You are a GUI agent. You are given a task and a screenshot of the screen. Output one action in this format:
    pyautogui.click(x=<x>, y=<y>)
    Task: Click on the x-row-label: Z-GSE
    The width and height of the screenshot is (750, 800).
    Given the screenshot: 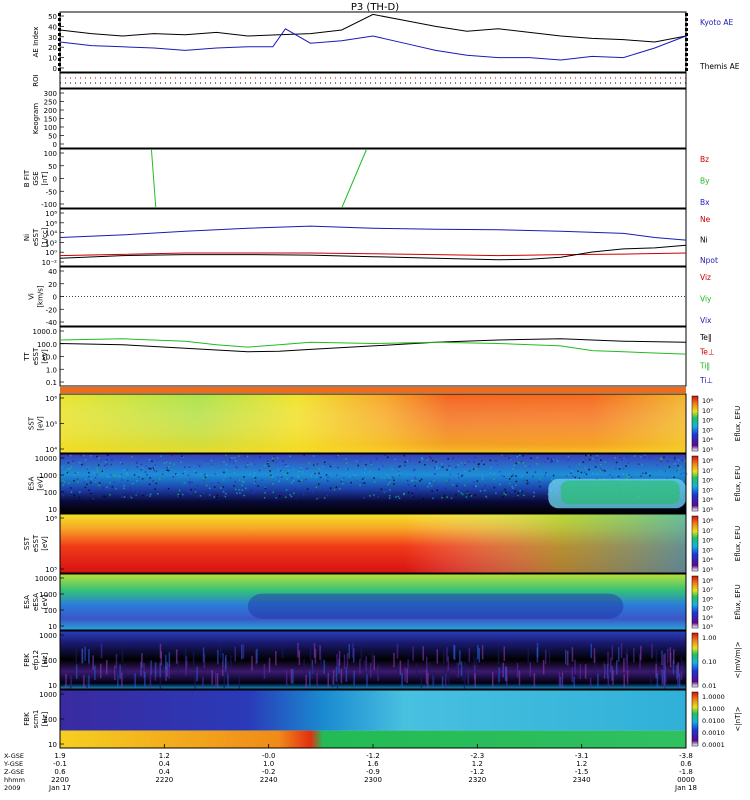 What is the action you would take?
    pyautogui.click(x=14, y=772)
    